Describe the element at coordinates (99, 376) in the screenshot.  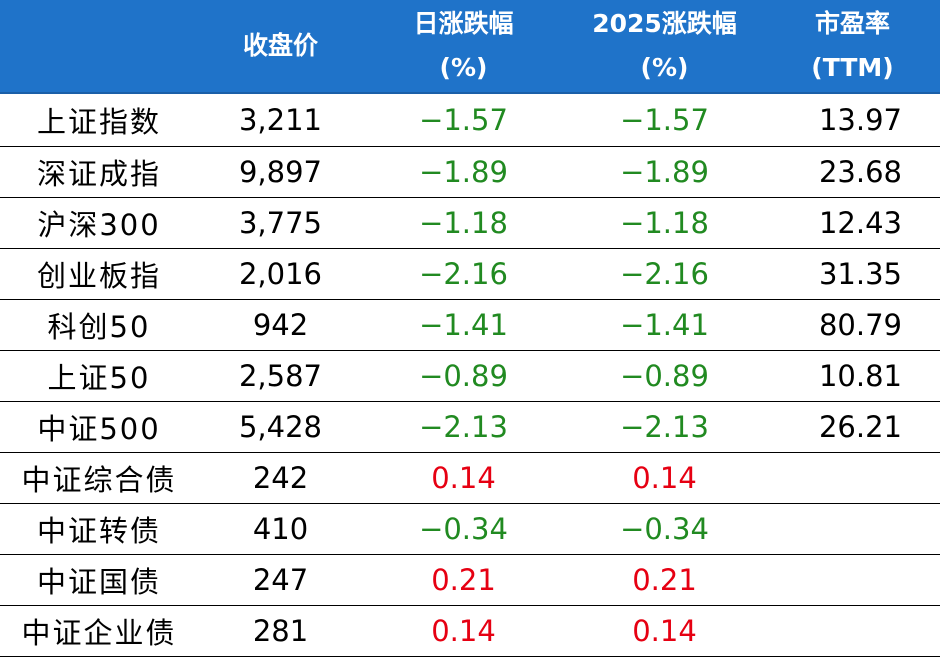
I see `index-name-cell: 上证50` at that location.